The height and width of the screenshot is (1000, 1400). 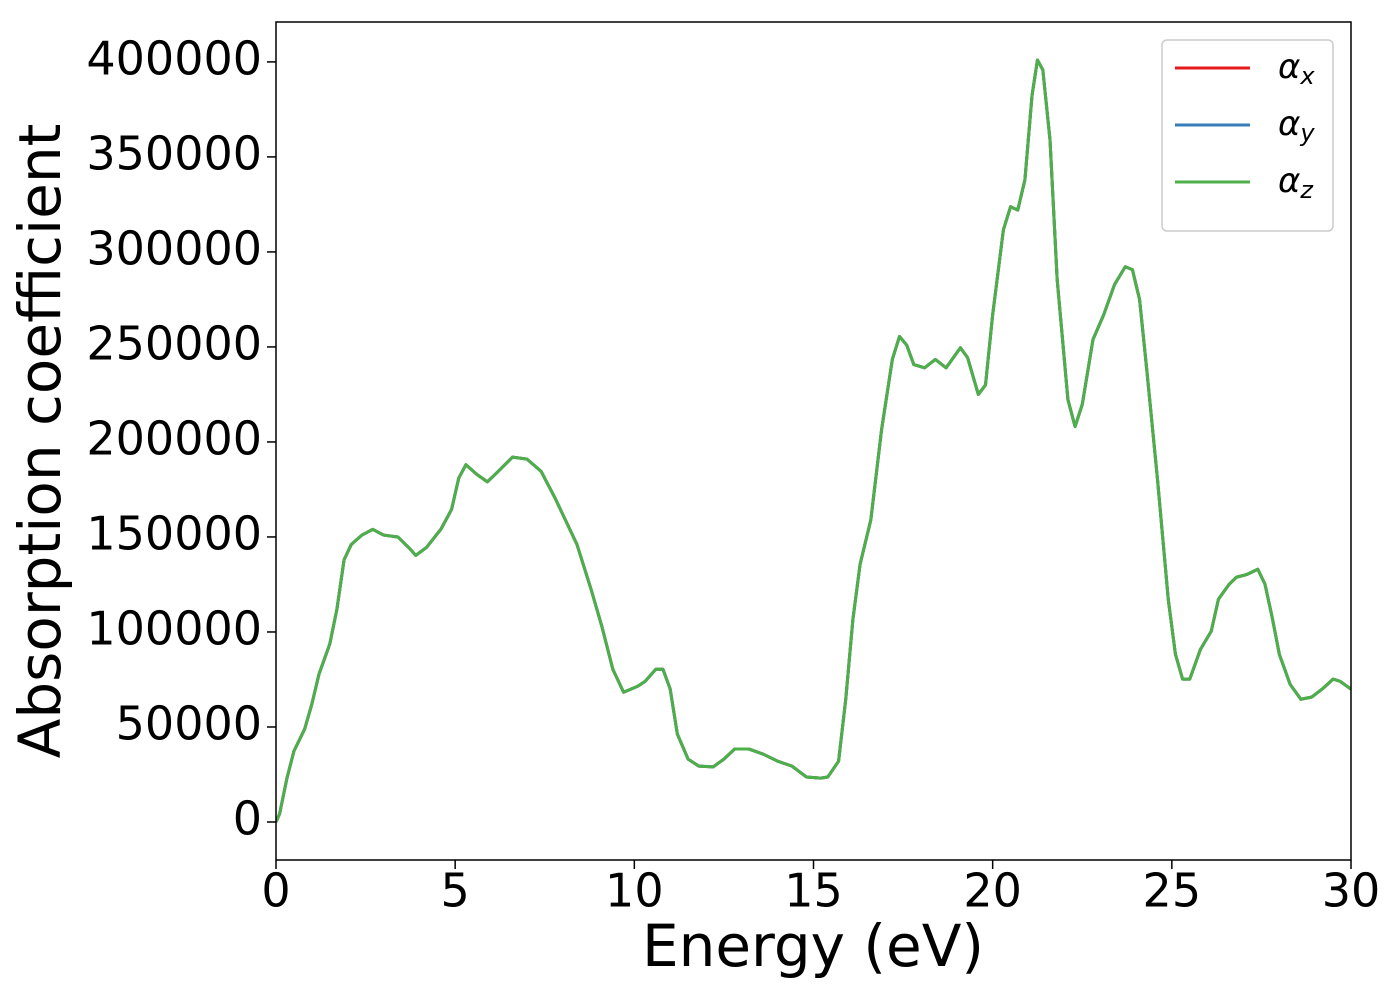 What do you see at coordinates (455, 891) in the screenshot?
I see `x-tick-label: 5` at bounding box center [455, 891].